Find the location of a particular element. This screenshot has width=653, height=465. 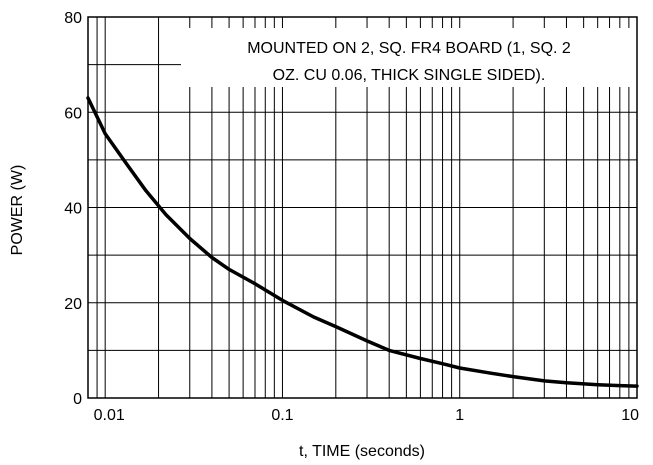

y-tick-label: 0 is located at coordinates (77, 399).